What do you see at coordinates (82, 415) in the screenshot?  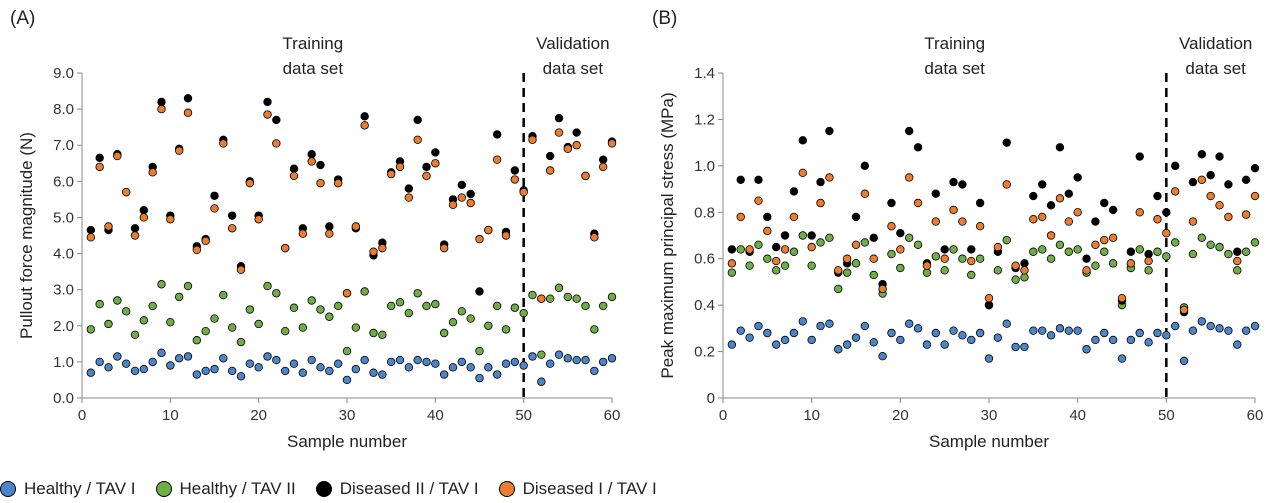 I see `panel-a-x-tick-label: 0` at bounding box center [82, 415].